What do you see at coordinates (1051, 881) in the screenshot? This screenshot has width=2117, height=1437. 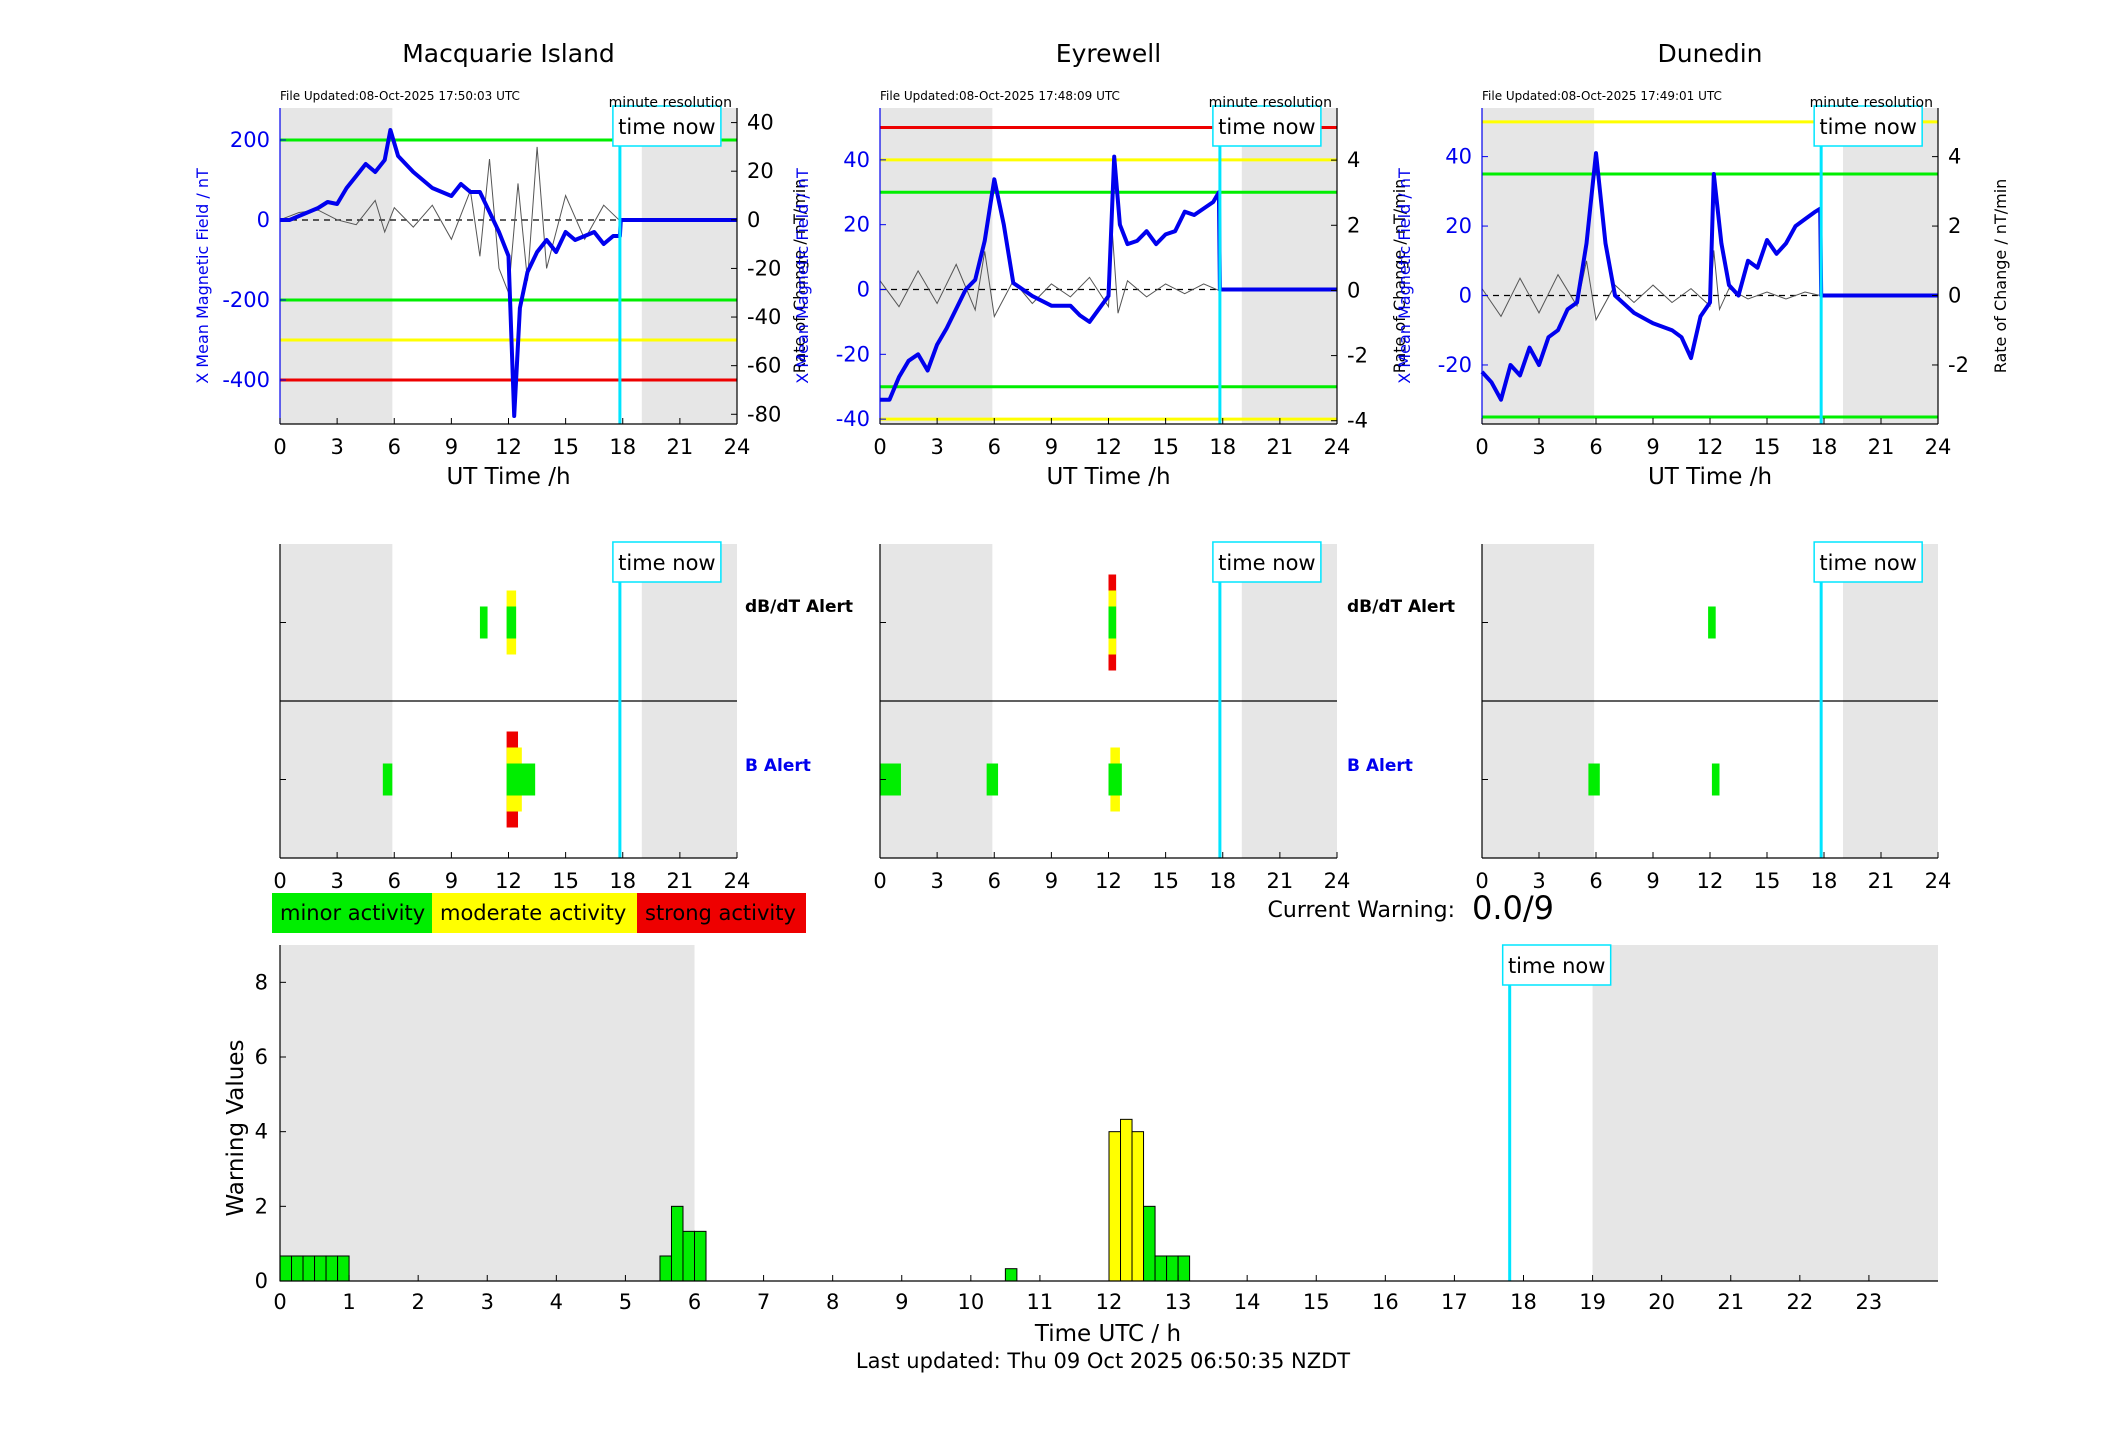 I see `ey-alert-x-tick-label: 9` at bounding box center [1051, 881].